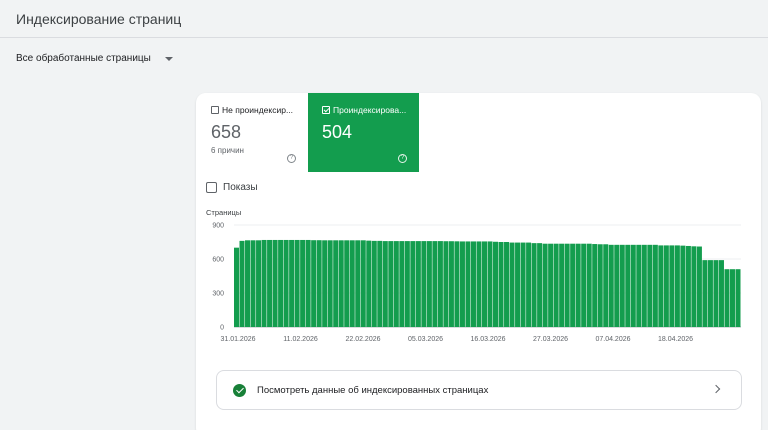  Describe the element at coordinates (252, 132) in the screenshot. I see `tile-not-indexed: Не проиндексир... 658 6 причин ?` at that location.